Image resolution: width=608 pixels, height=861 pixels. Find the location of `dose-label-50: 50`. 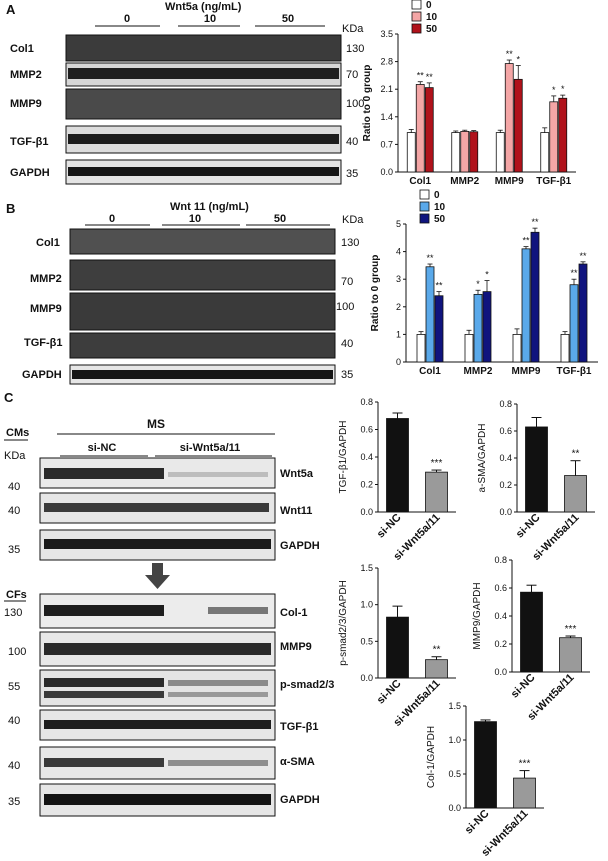

dose-label-50: 50 is located at coordinates (280, 219).